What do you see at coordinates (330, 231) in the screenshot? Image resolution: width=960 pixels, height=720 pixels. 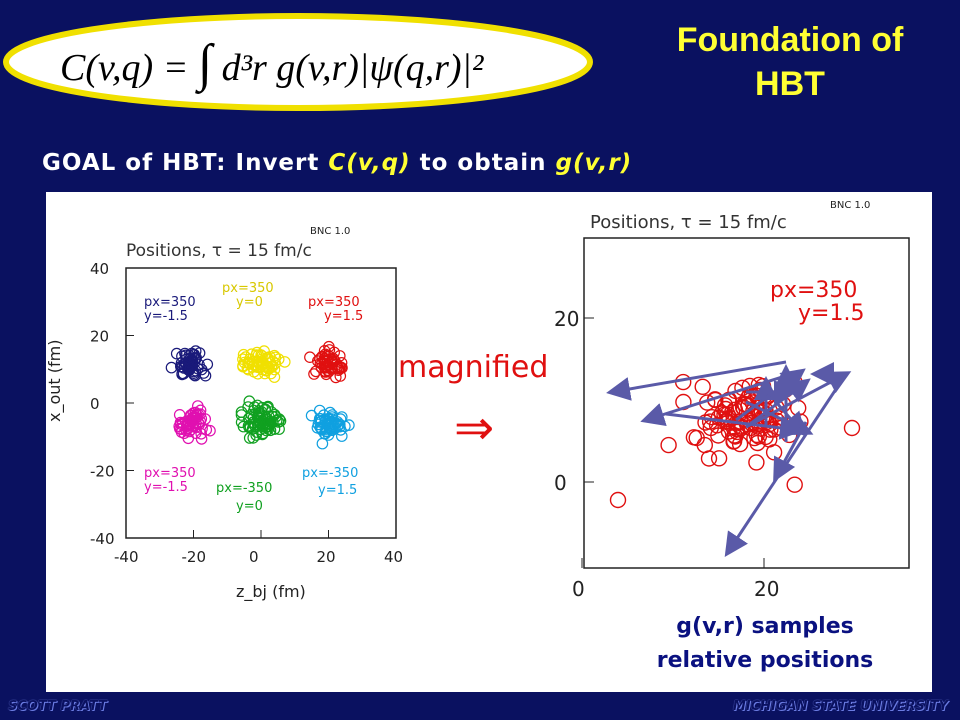 I see `left-bnc: BNC 1.0` at bounding box center [330, 231].